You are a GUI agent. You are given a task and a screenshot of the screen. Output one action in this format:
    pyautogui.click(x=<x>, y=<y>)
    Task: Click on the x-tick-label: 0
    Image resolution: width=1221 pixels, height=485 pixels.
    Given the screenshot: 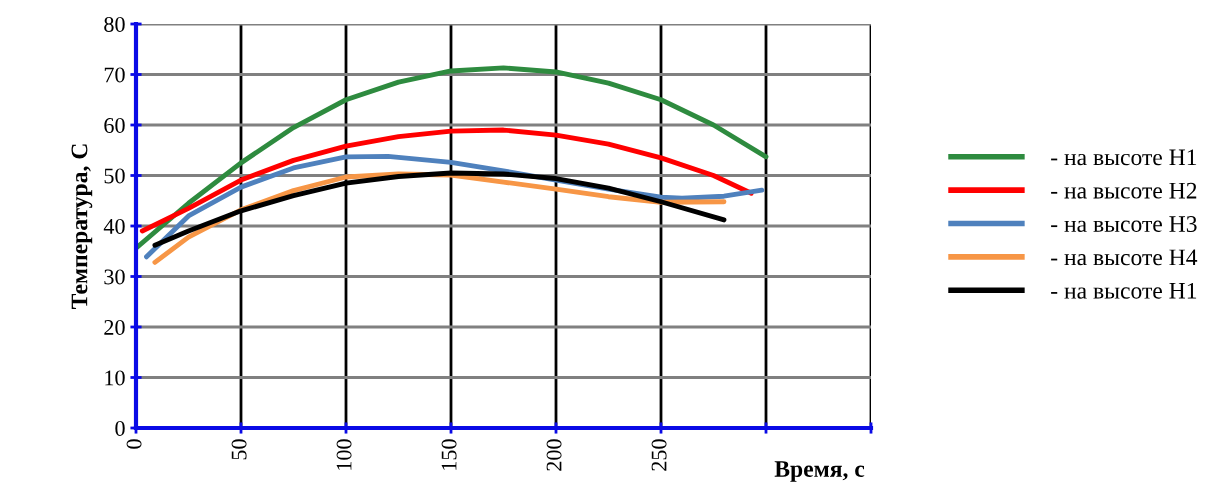 What is the action you would take?
    pyautogui.click(x=134, y=444)
    